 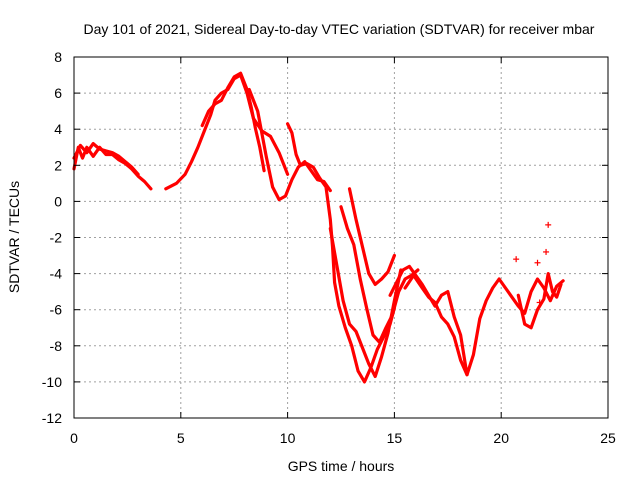 I want to click on x-tick-label: 25, so click(x=608, y=438).